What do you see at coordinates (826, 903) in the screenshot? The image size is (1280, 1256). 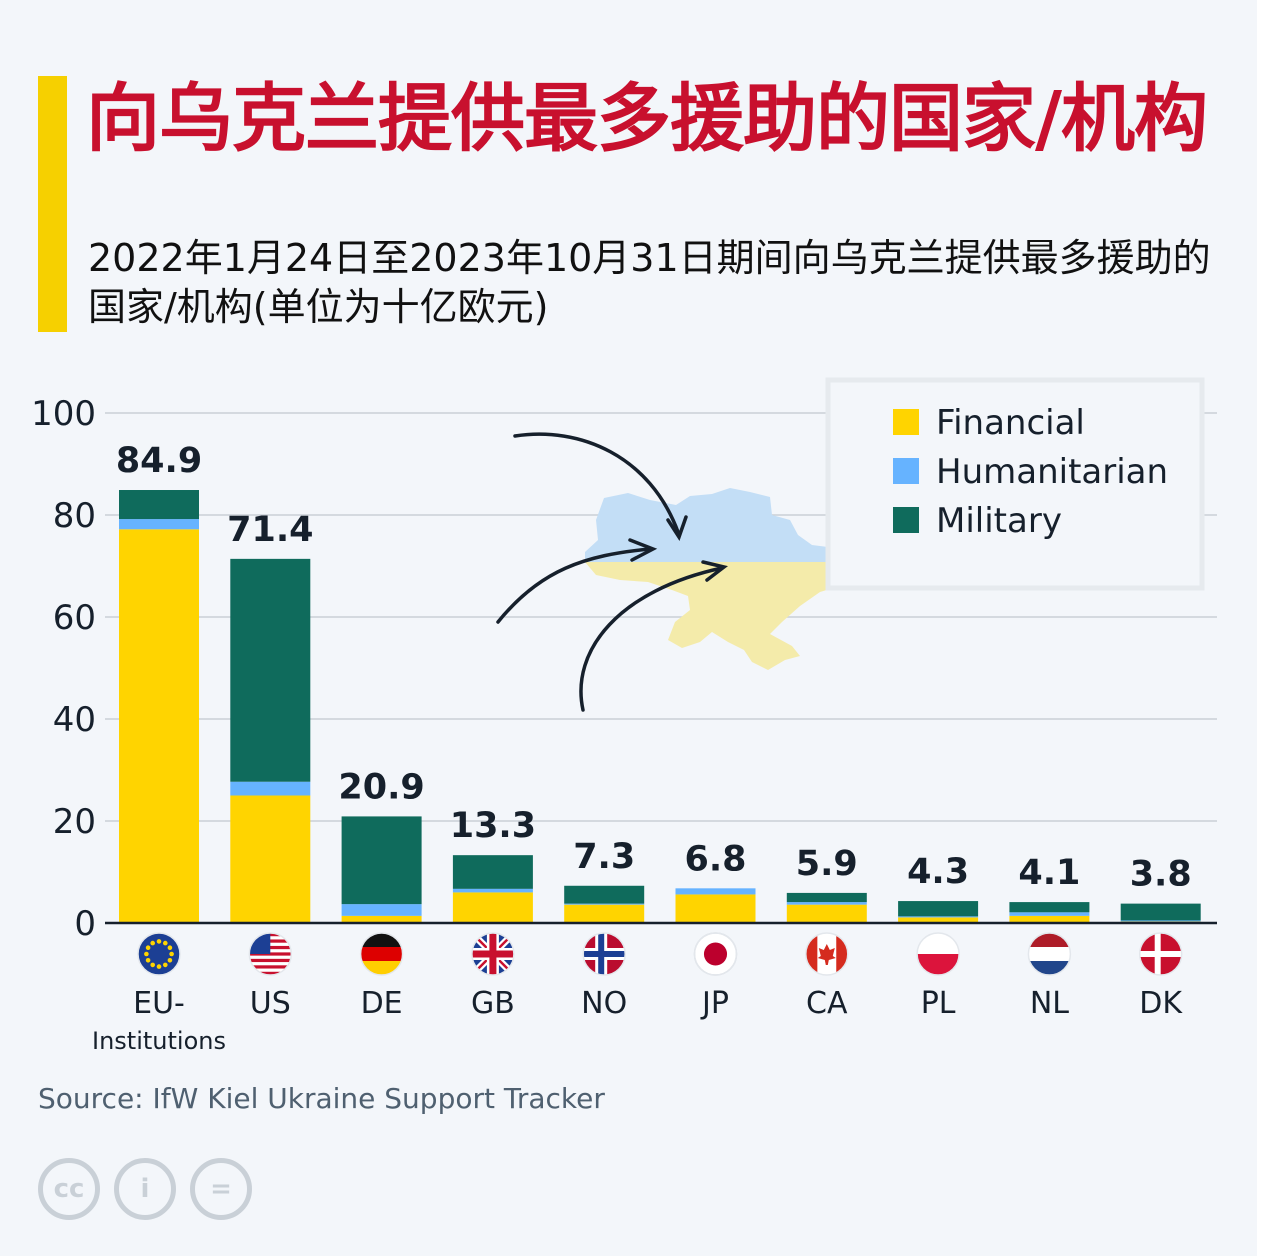 I see `bar-humanitarian-ca` at bounding box center [826, 903].